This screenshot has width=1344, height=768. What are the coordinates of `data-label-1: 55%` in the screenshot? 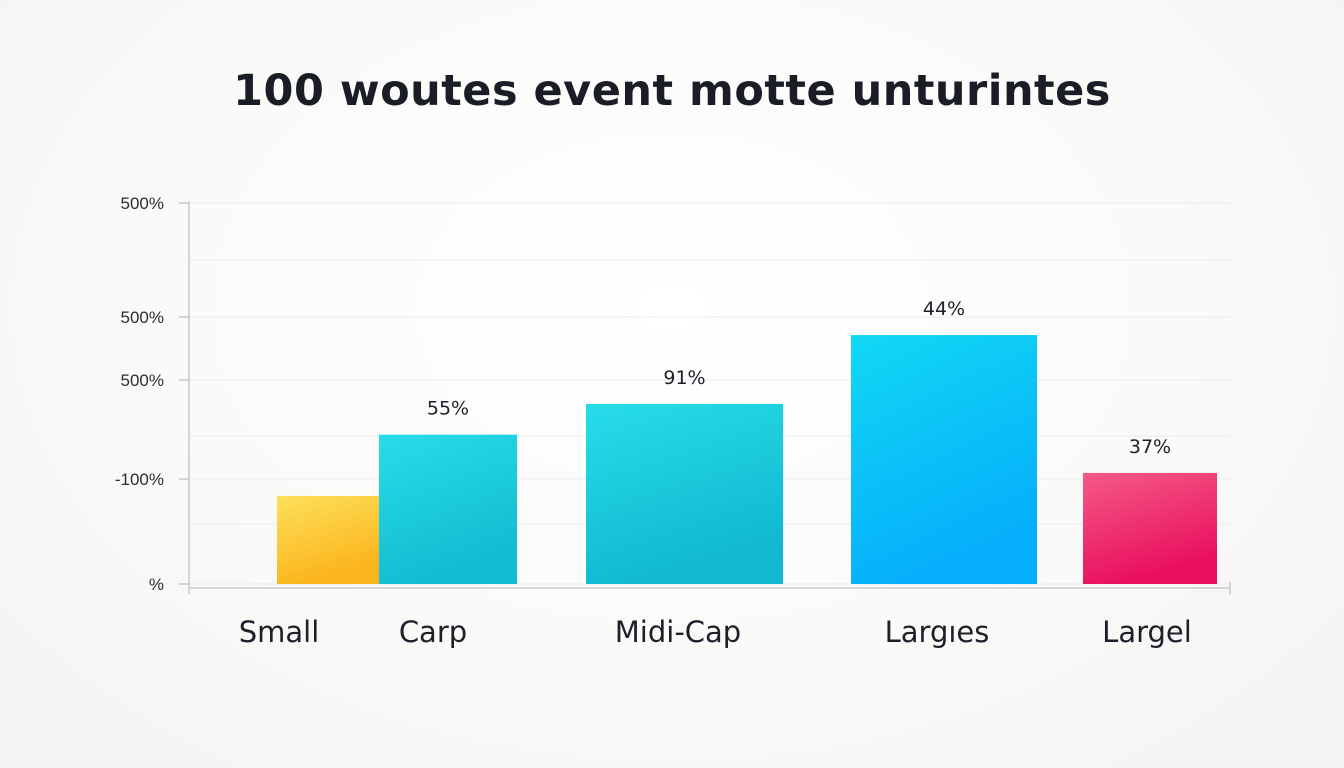 It's located at (448, 409).